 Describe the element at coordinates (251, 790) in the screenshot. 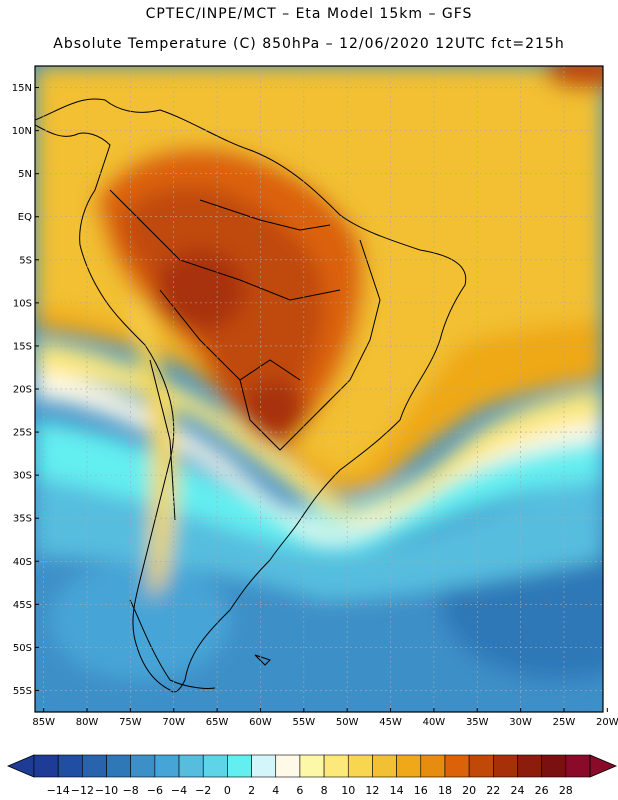

I see `colorbar-label: 2` at that location.